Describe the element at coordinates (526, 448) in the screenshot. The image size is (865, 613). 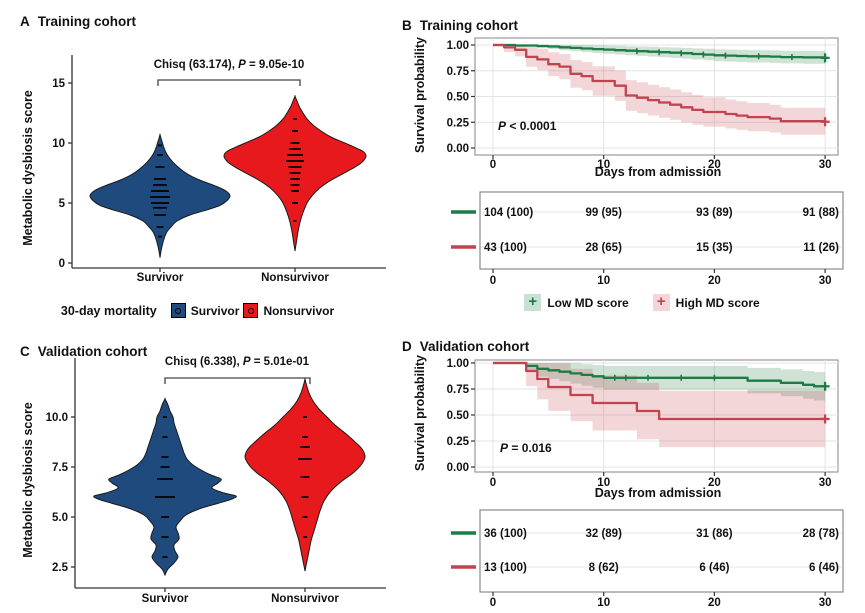
I see `panel-d-pvalue: P = 0.016` at that location.